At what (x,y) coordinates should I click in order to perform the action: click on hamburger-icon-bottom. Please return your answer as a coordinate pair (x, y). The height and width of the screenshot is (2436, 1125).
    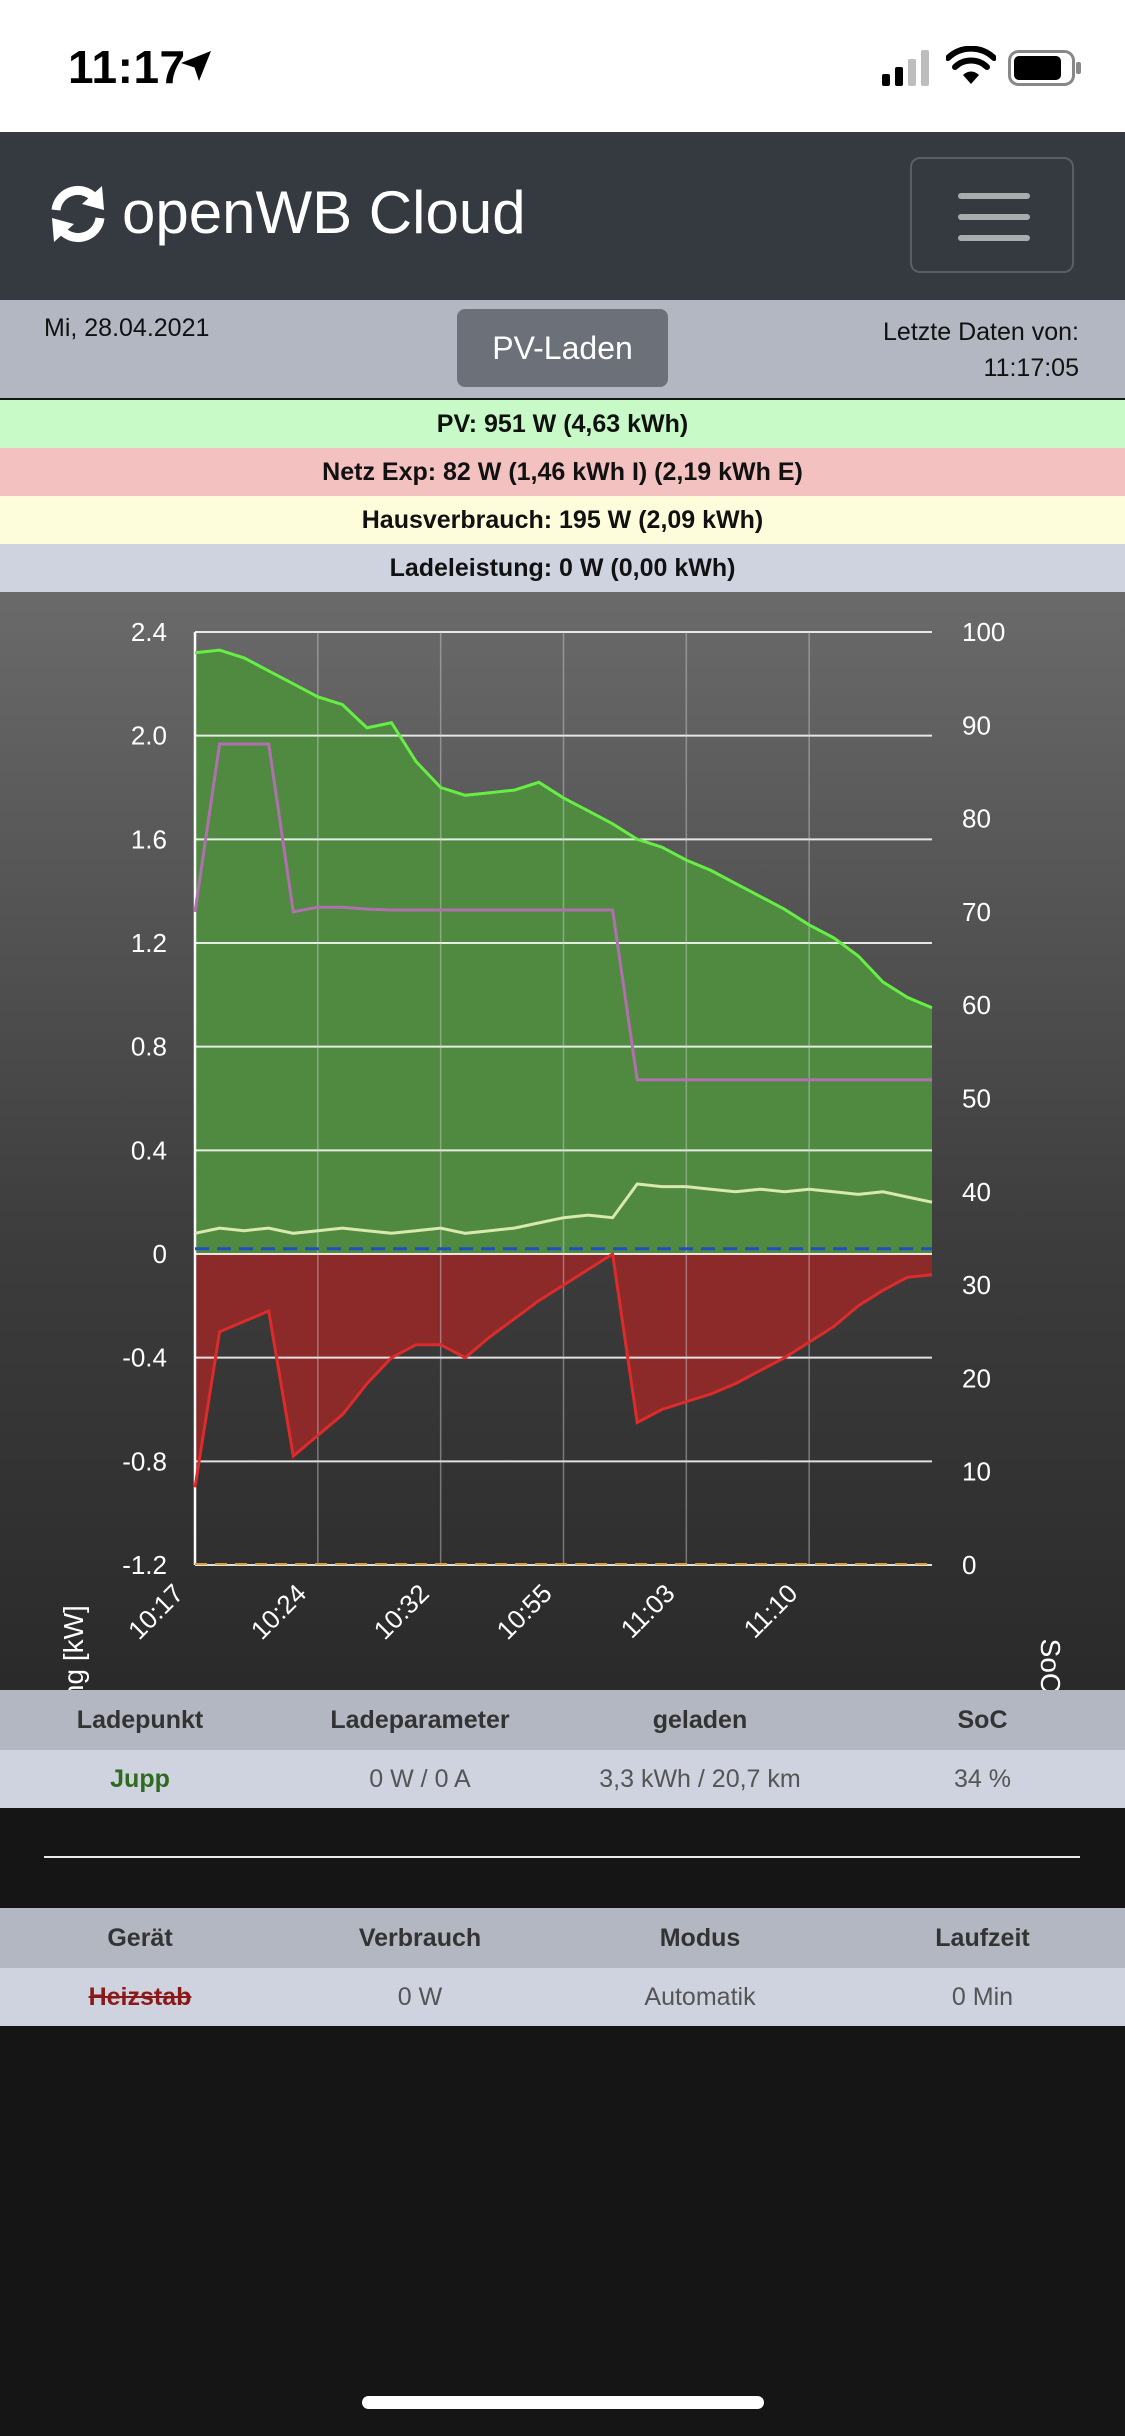
    Looking at the image, I should click on (994, 238).